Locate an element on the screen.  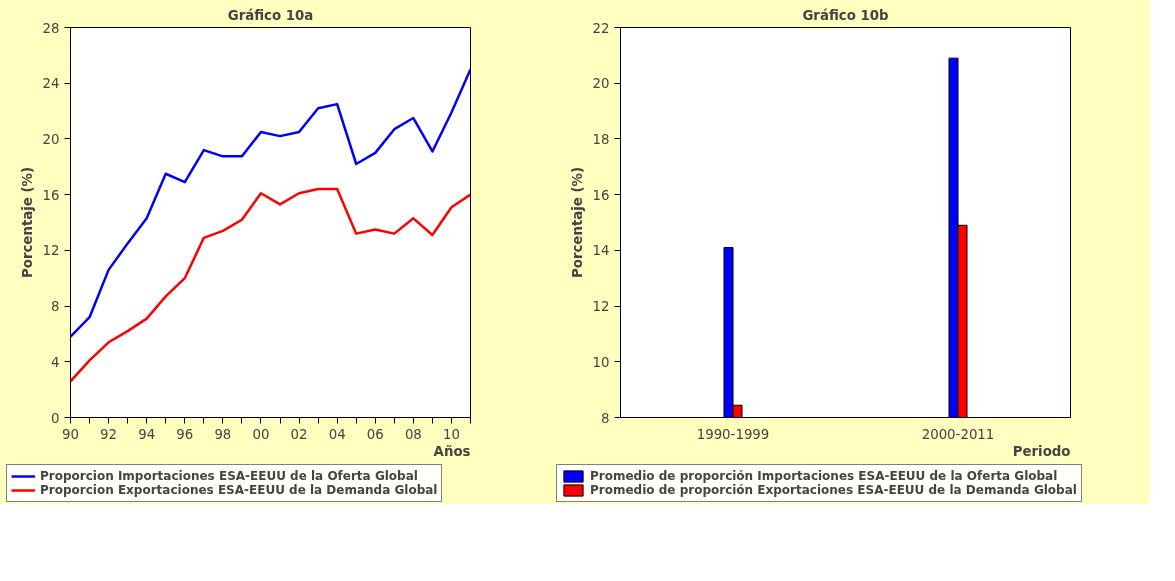
chart-title: Gráfico 10b is located at coordinates (845, 15).